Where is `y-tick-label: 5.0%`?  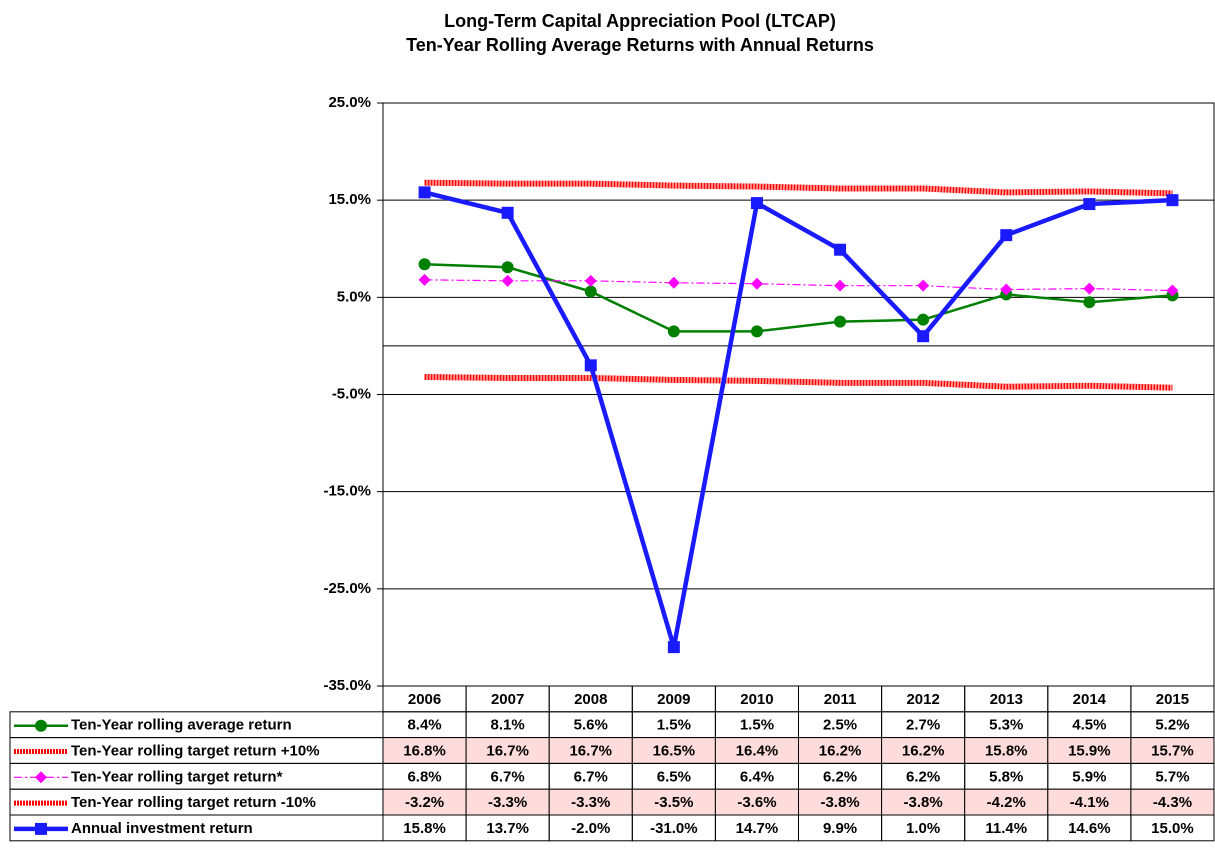 y-tick-label: 5.0% is located at coordinates (354, 296).